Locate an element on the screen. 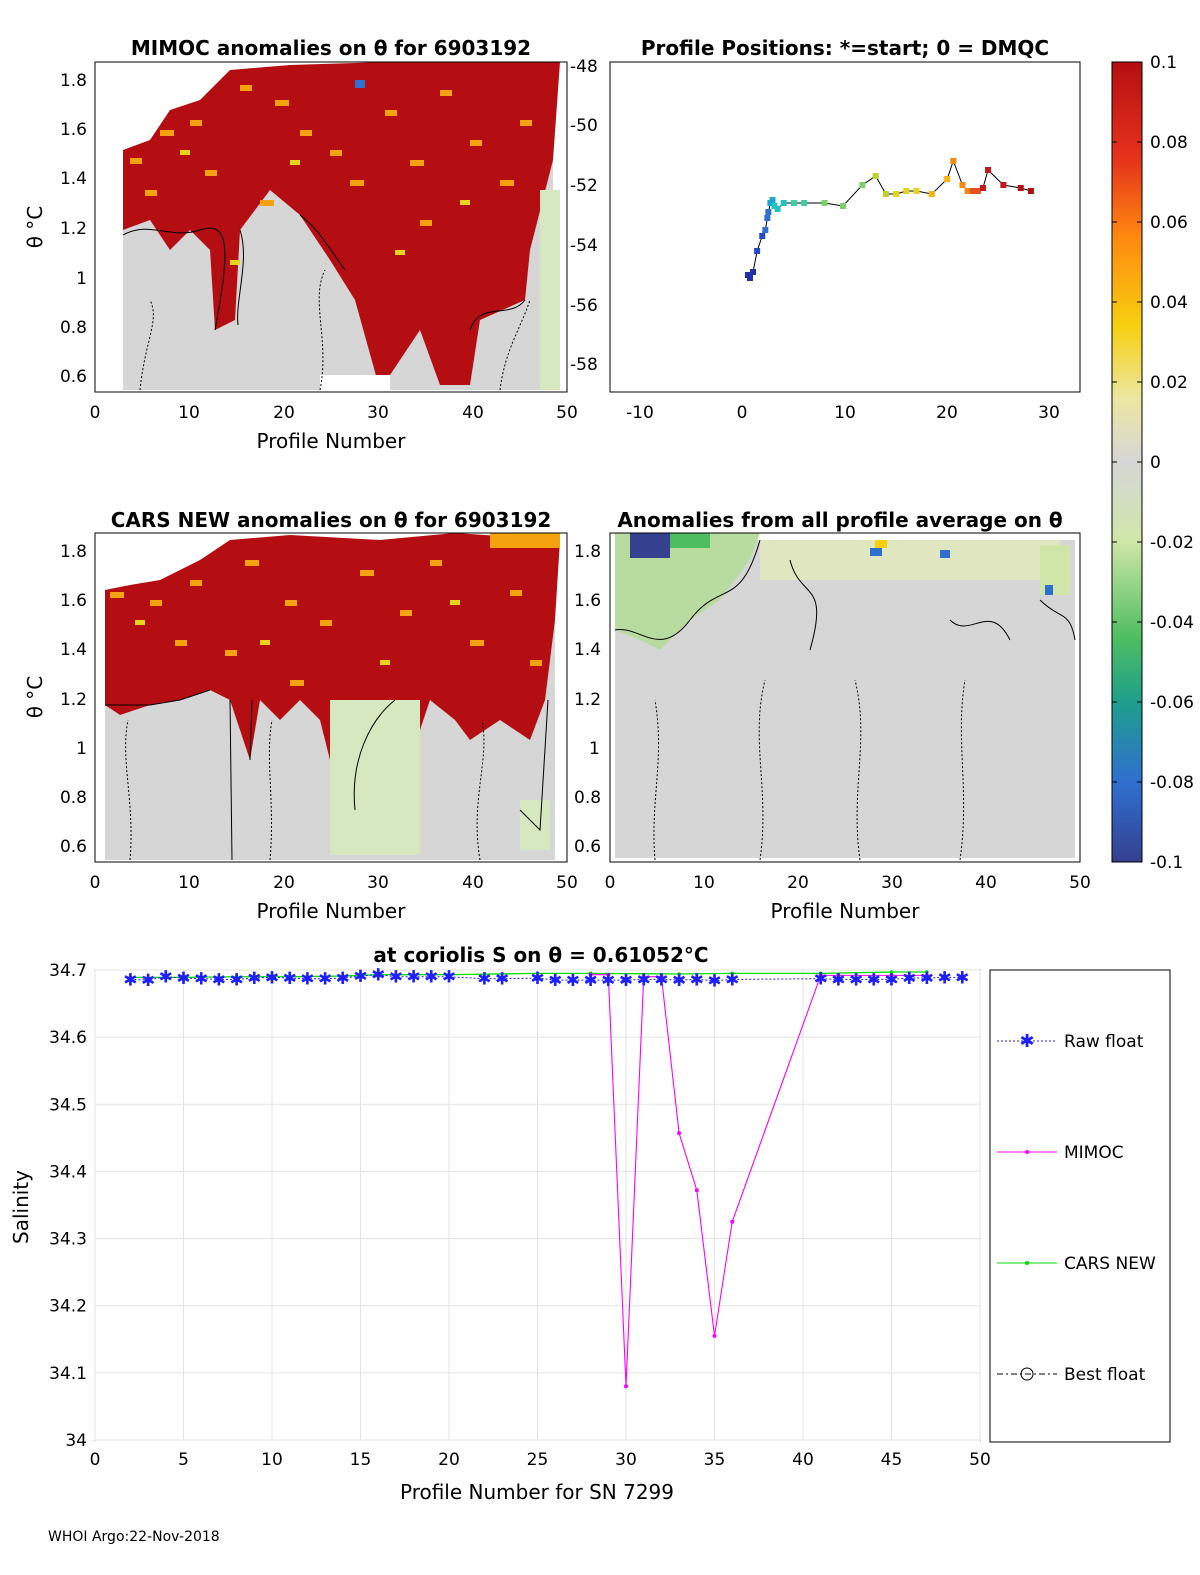 The width and height of the screenshot is (1200, 1575). salinity-ytick: 34.1 is located at coordinates (68, 1374).